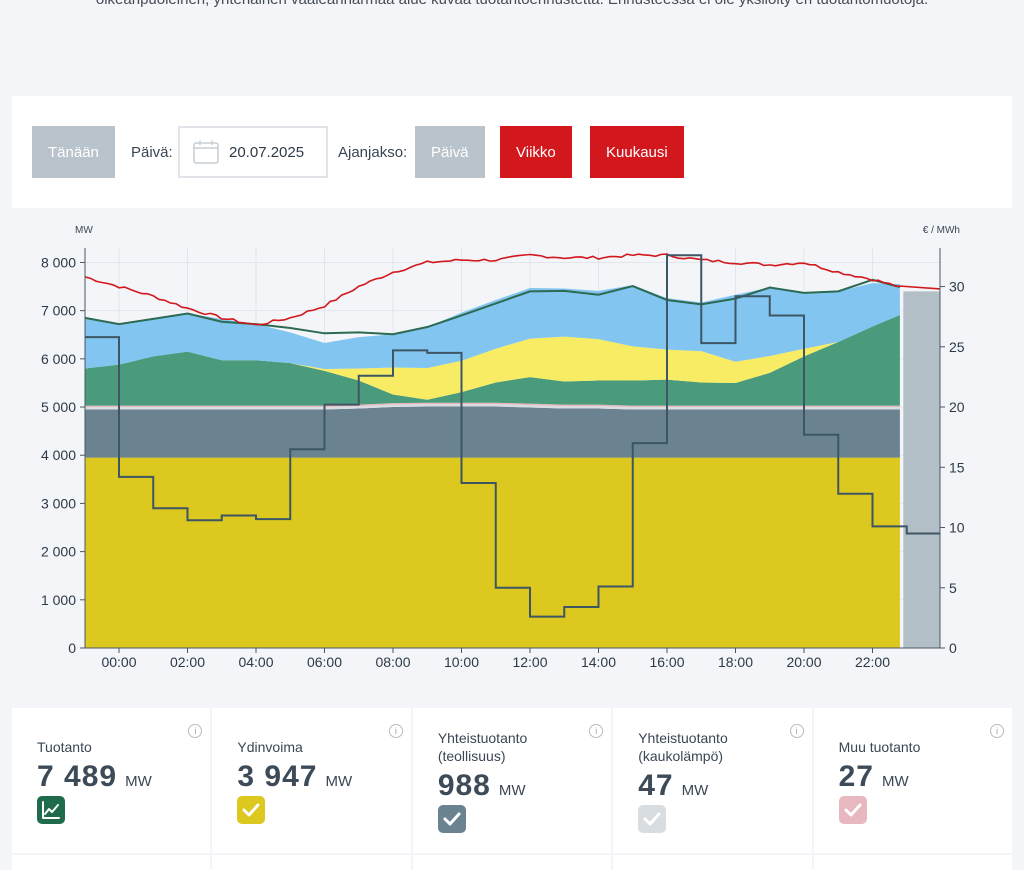  What do you see at coordinates (856, 776) in the screenshot?
I see `card-value-number: 27` at bounding box center [856, 776].